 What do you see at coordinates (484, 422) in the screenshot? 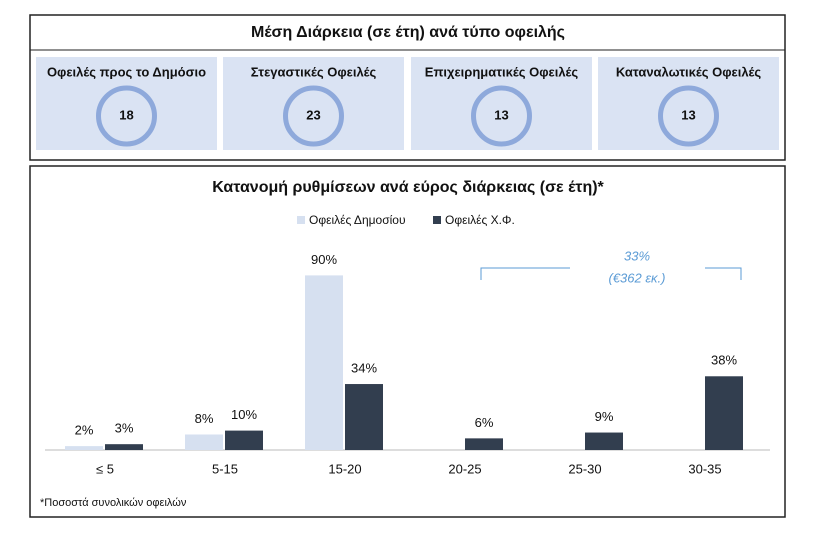
I see `value-label: 6%` at bounding box center [484, 422].